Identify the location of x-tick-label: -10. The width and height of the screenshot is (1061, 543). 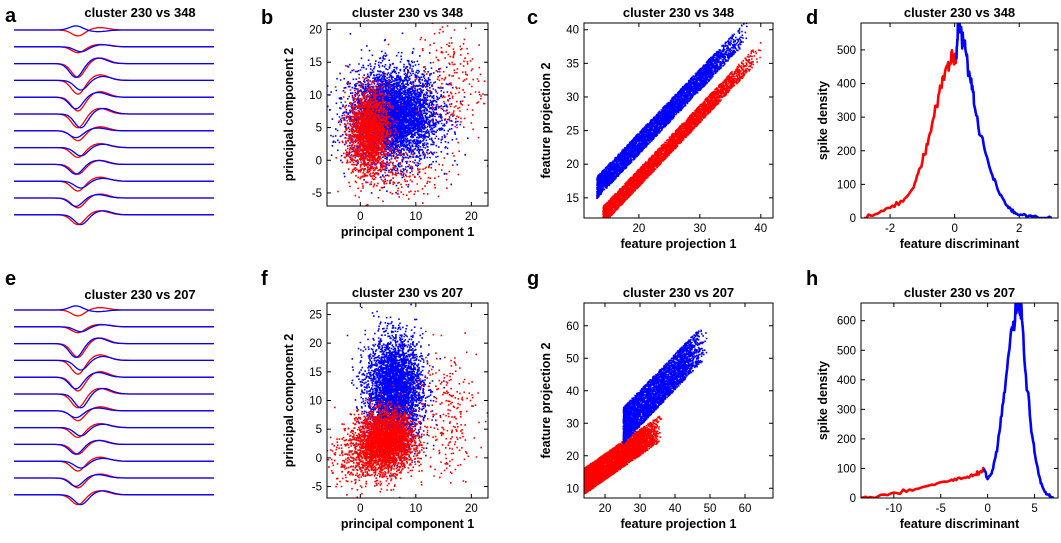
(894, 509).